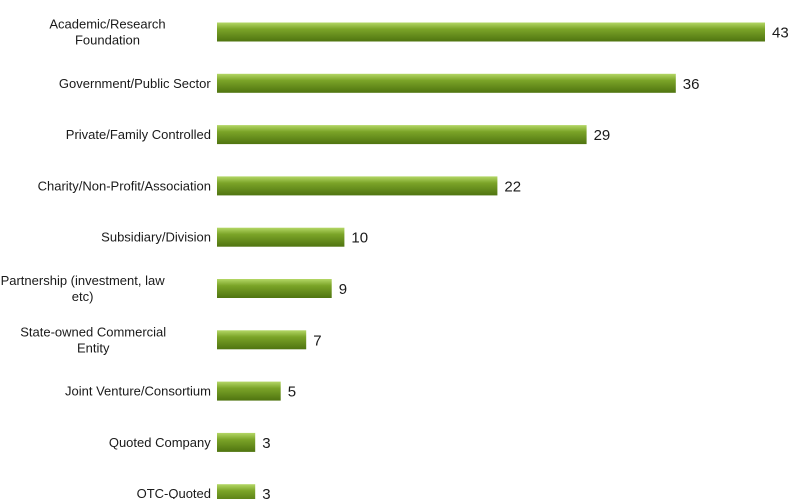 This screenshot has width=794, height=499. What do you see at coordinates (160, 442) in the screenshot?
I see `category-label-9: Quoted Company` at bounding box center [160, 442].